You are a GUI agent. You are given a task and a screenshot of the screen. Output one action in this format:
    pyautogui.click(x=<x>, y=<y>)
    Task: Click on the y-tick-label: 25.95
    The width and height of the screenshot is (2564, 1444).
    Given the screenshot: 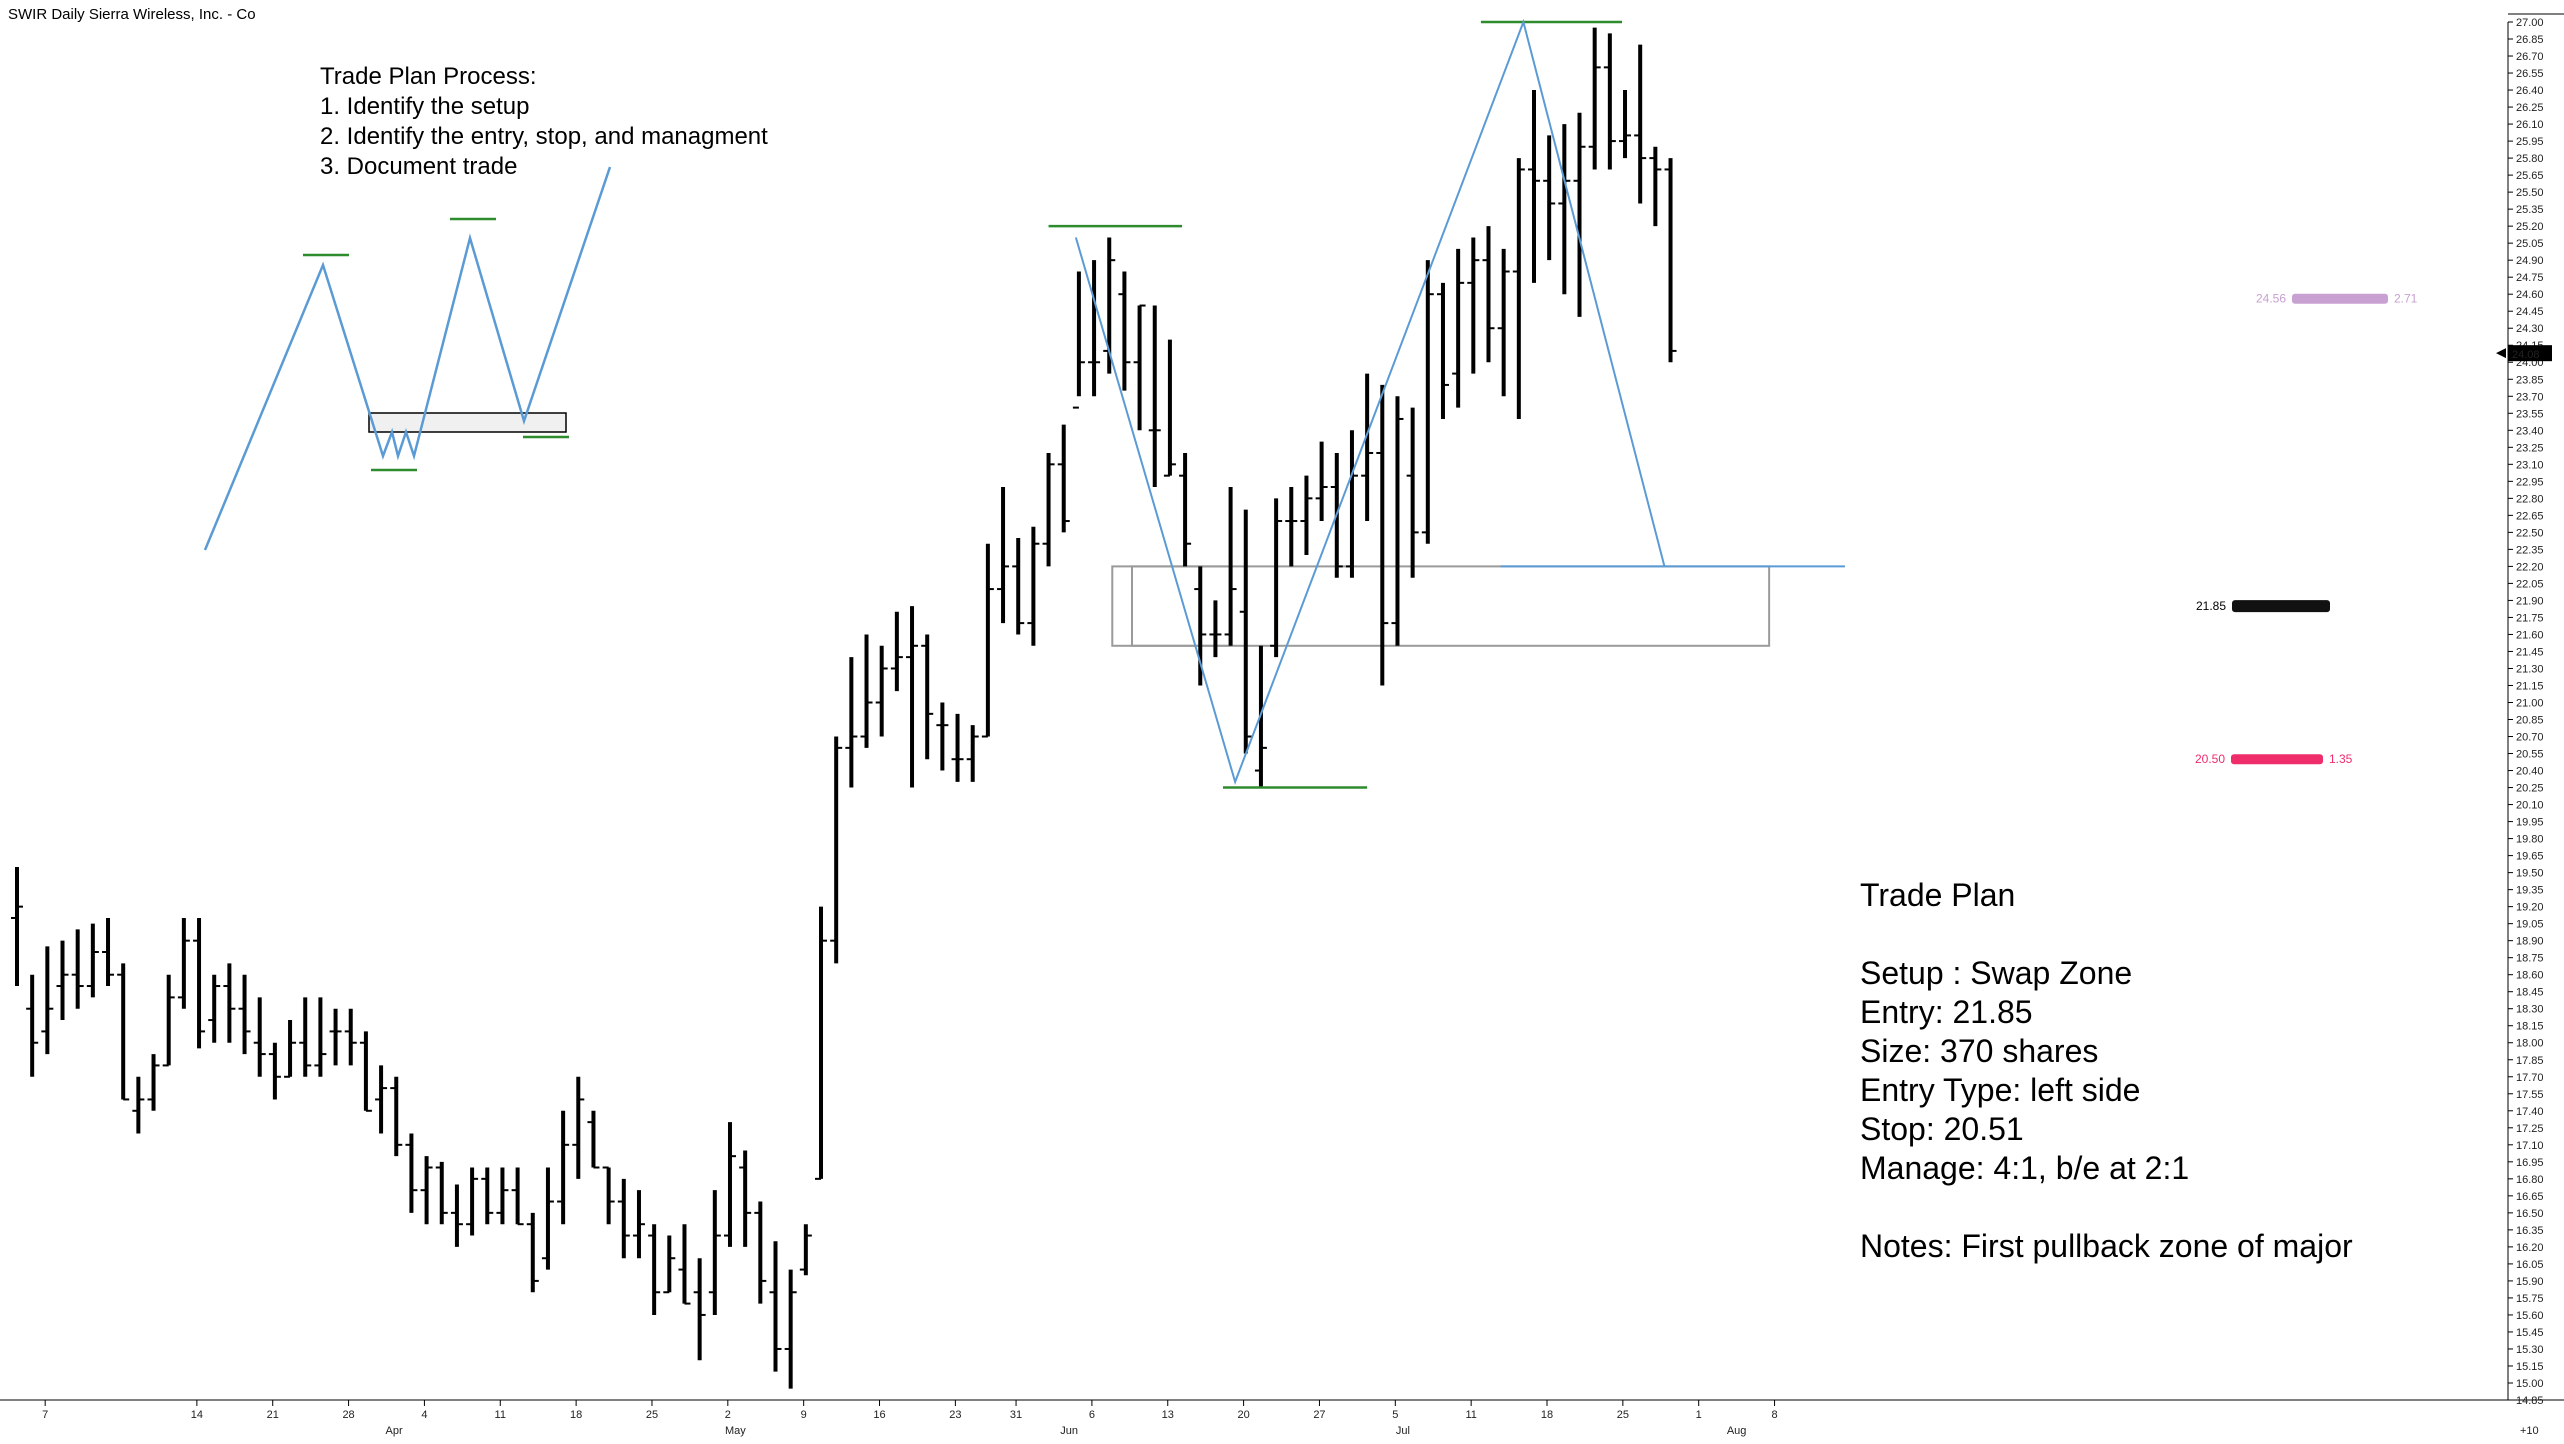 What is the action you would take?
    pyautogui.click(x=2530, y=142)
    